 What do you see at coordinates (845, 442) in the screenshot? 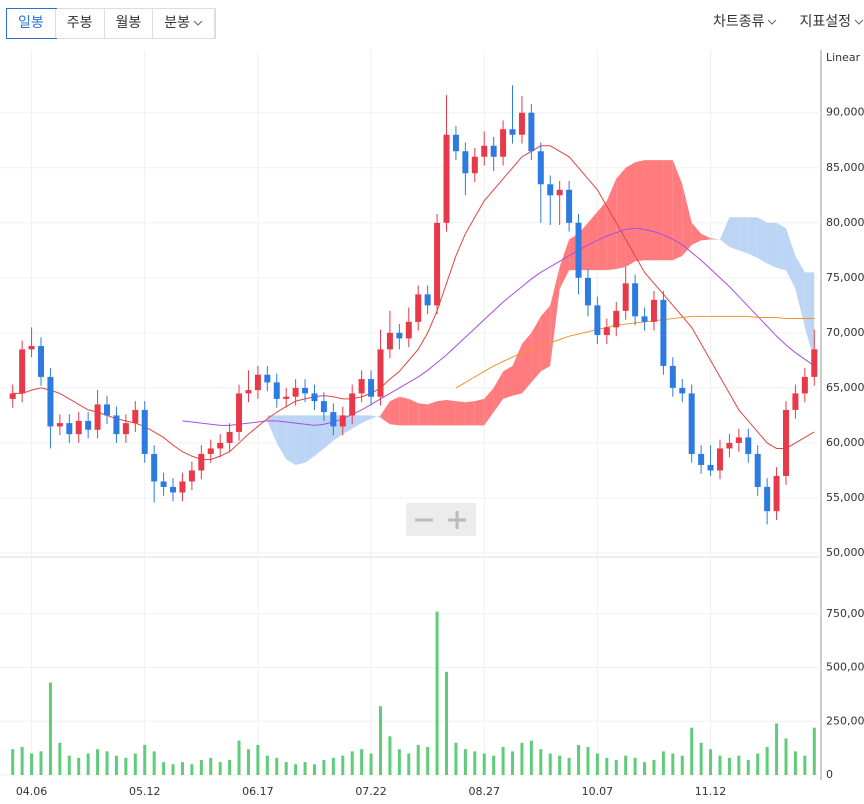
I see `y-tick-label: 60,000` at bounding box center [845, 442].